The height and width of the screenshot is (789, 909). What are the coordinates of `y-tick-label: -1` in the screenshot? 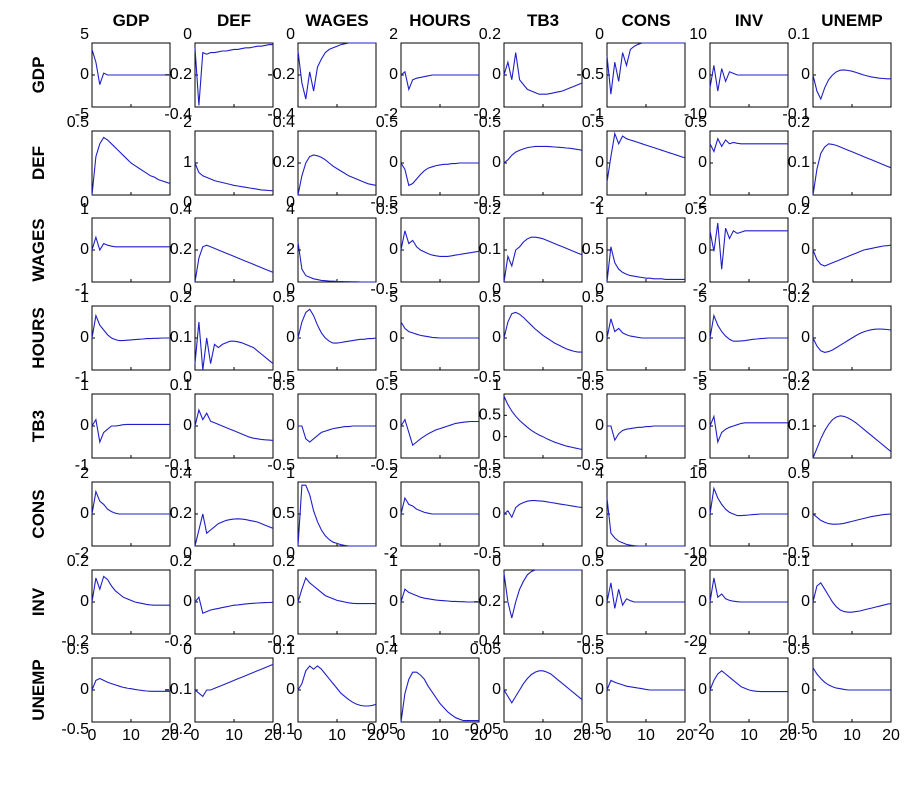 It's located at (391, 641).